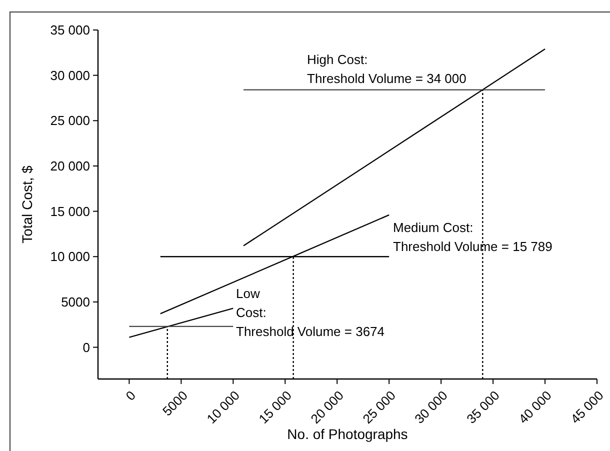 The height and width of the screenshot is (451, 610). I want to click on x-tick-label: 0, so click(130, 396).